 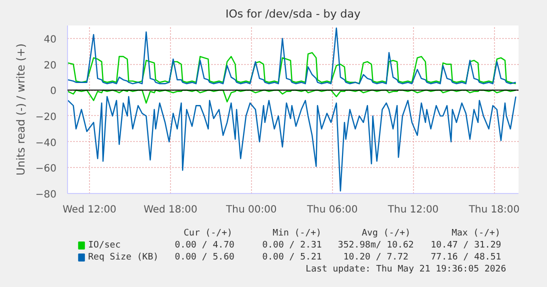 I want to click on y-tick-label: −40, so click(x=46, y=143).